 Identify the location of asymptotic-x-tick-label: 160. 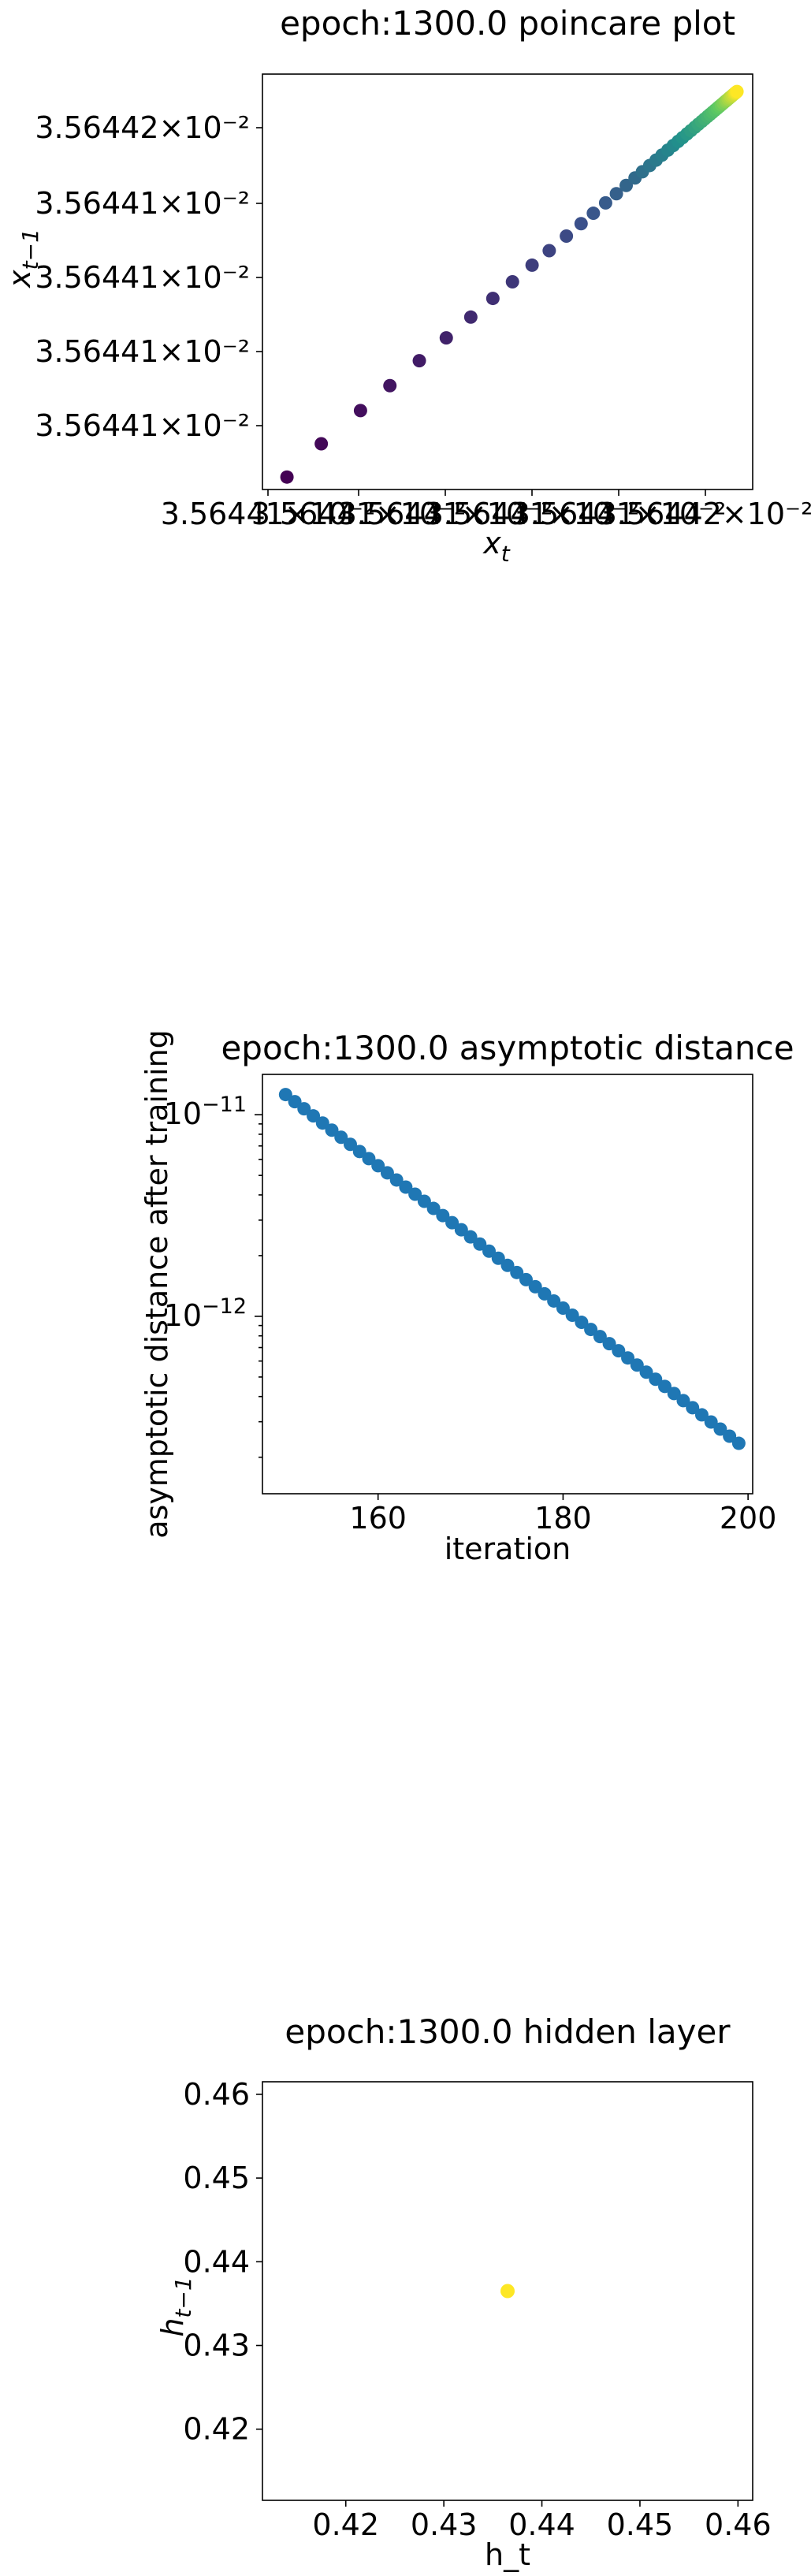
(378, 1518).